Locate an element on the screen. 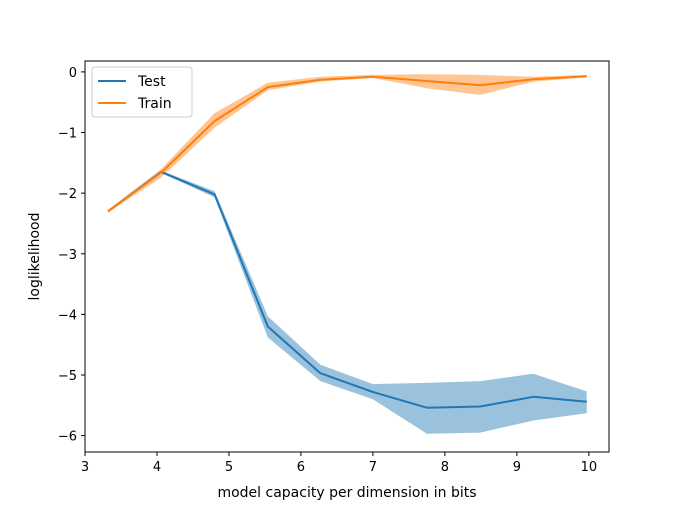 This screenshot has width=677, height=508. x-tick-label: 6 is located at coordinates (301, 467).